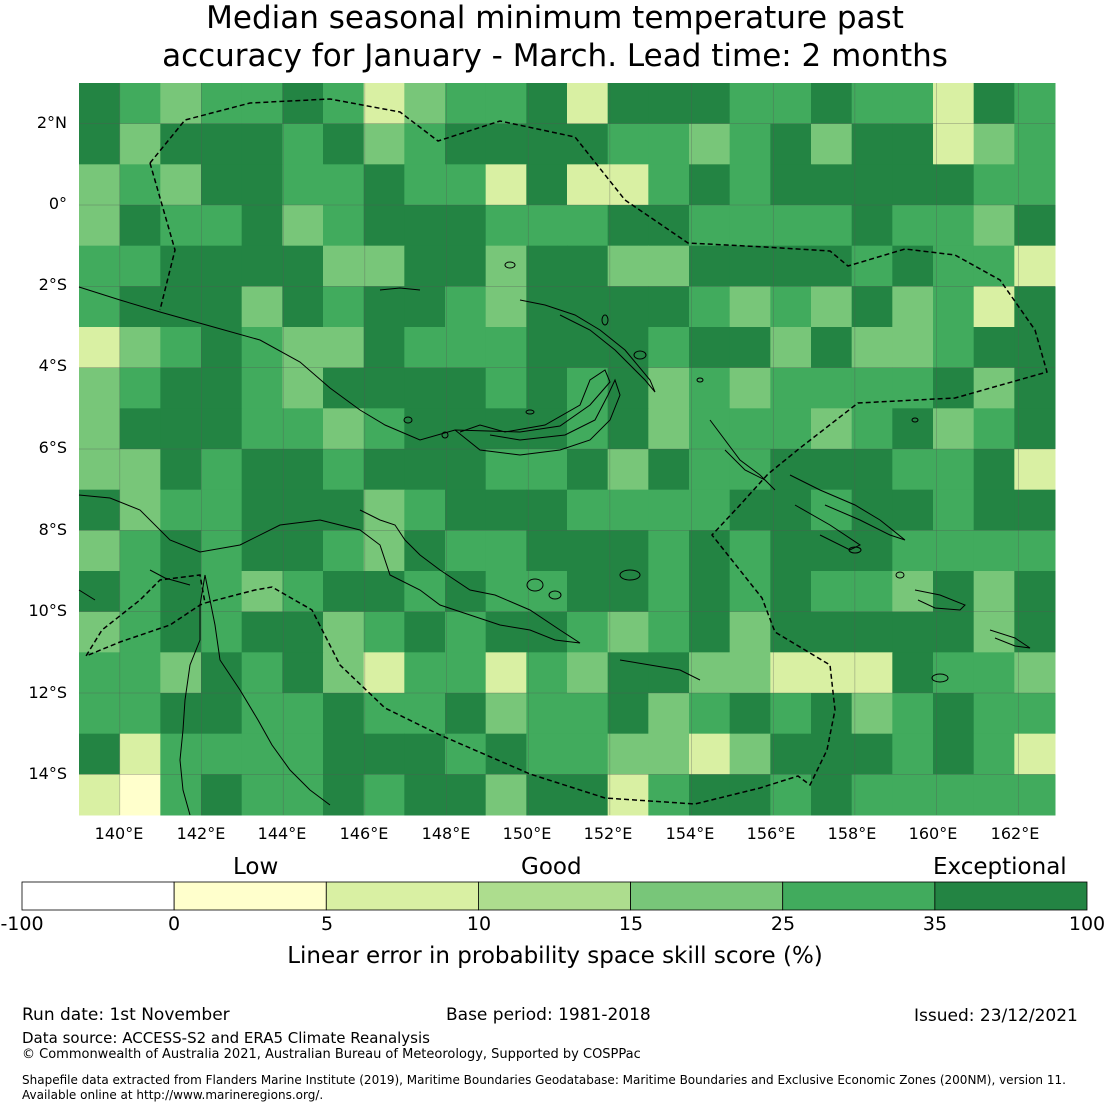  I want to click on coastline-new-ireland, so click(587, 346).